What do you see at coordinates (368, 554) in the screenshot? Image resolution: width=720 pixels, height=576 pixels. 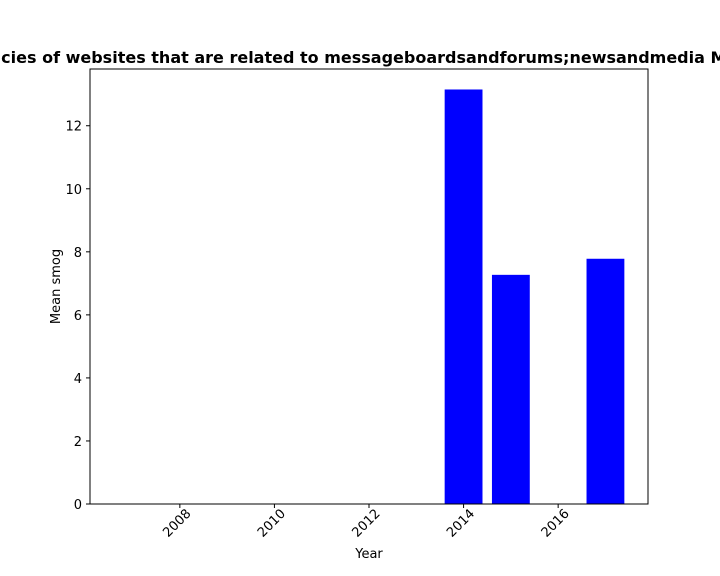 I see `x-axis-label: Year` at bounding box center [368, 554].